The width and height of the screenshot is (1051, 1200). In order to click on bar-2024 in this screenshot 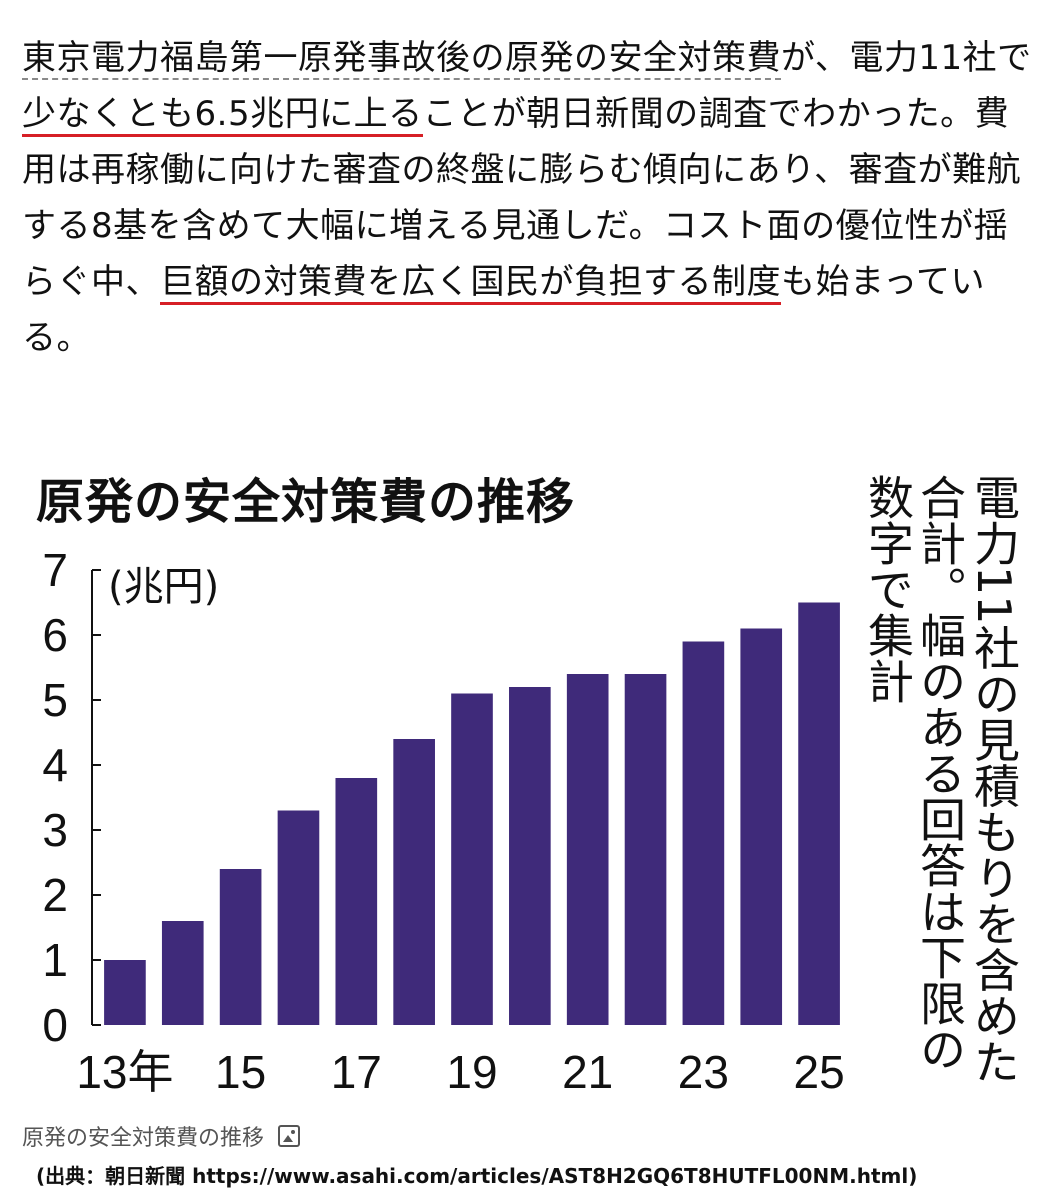, I will do `click(761, 826)`.